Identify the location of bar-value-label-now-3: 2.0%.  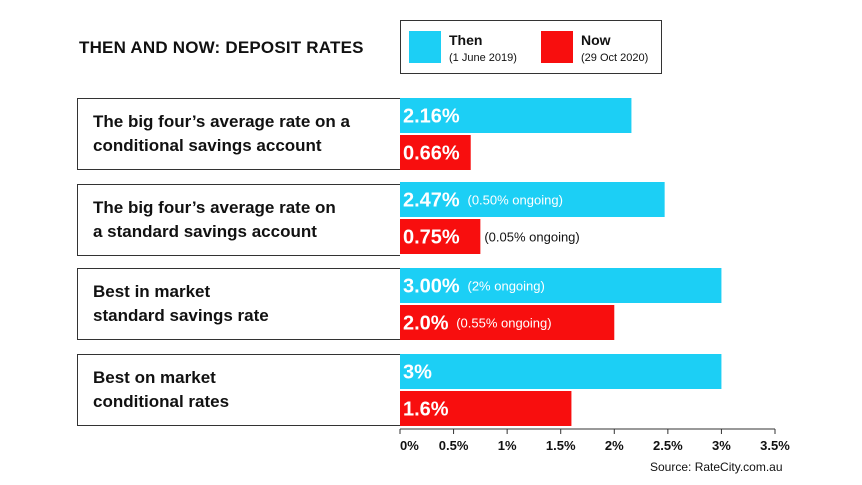
(426, 324).